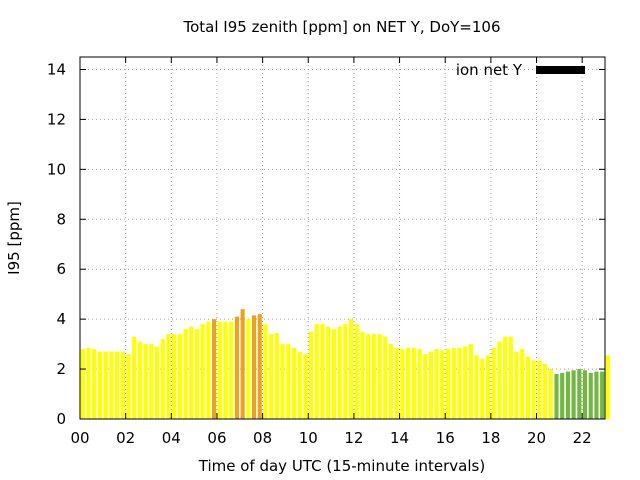 The image size is (640, 480). Describe the element at coordinates (308, 438) in the screenshot. I see `x-tick-label: 10` at that location.